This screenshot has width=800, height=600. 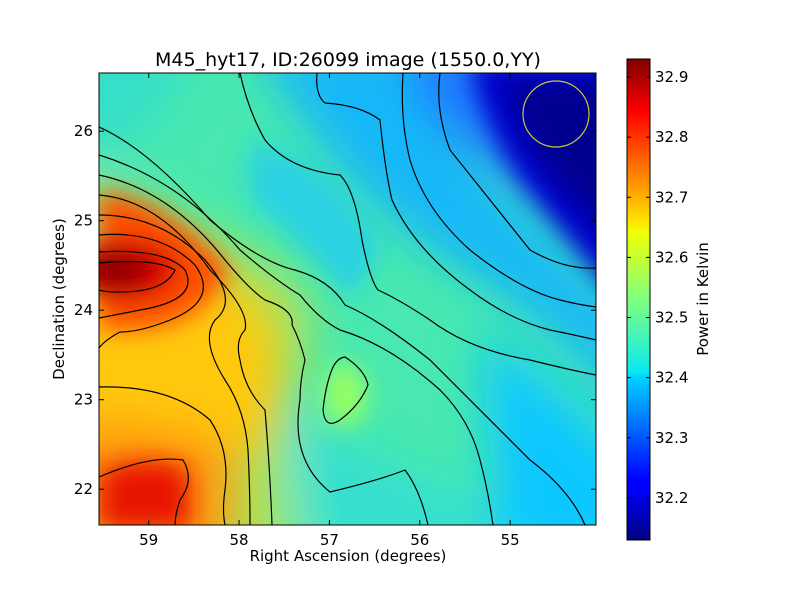 What do you see at coordinates (148, 540) in the screenshot?
I see `x-tick-label: 59` at bounding box center [148, 540].